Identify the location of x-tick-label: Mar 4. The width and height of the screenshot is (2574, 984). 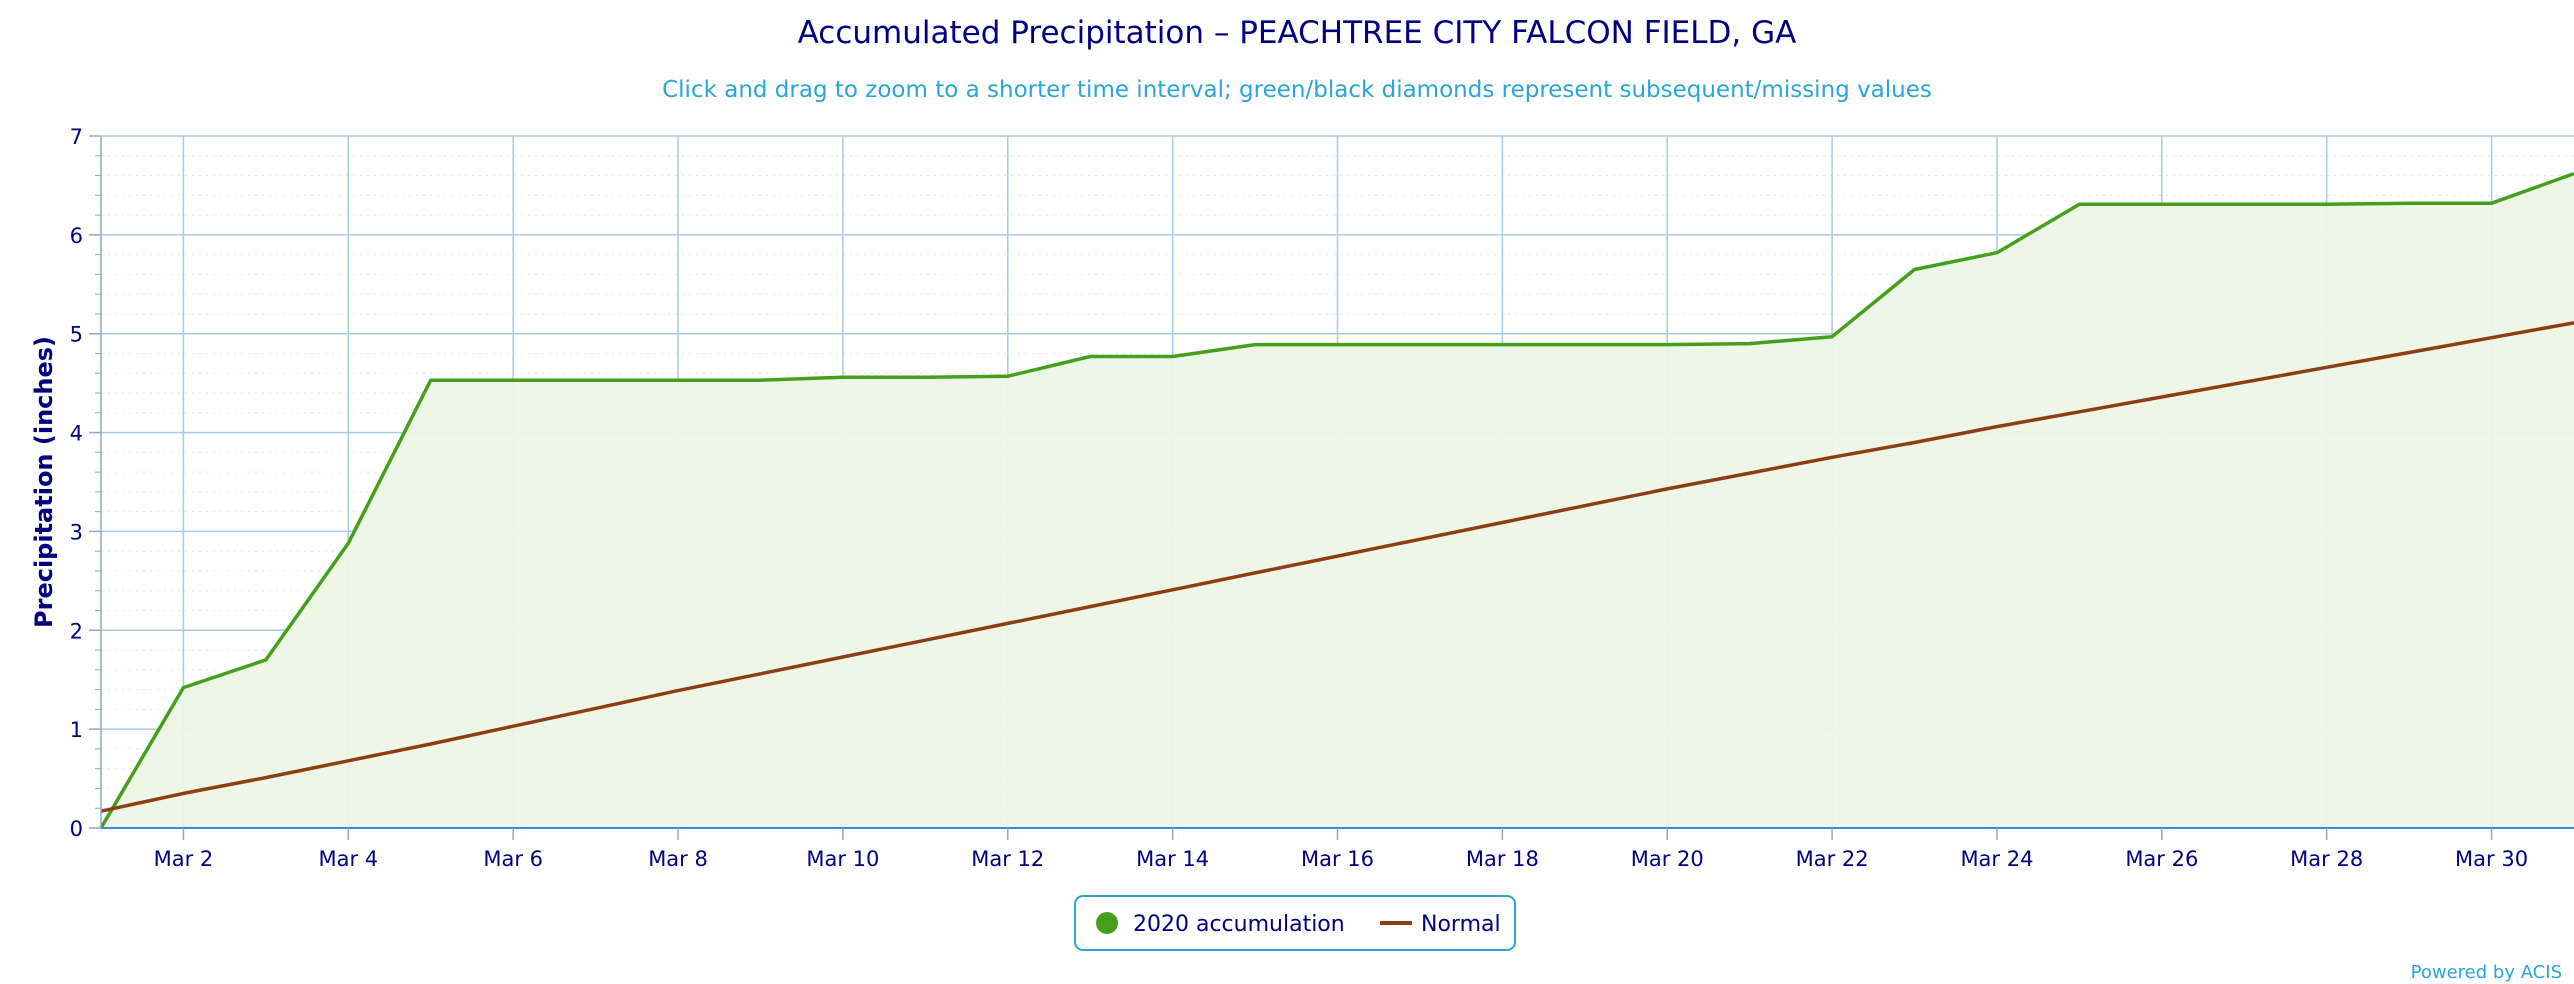
(348, 859).